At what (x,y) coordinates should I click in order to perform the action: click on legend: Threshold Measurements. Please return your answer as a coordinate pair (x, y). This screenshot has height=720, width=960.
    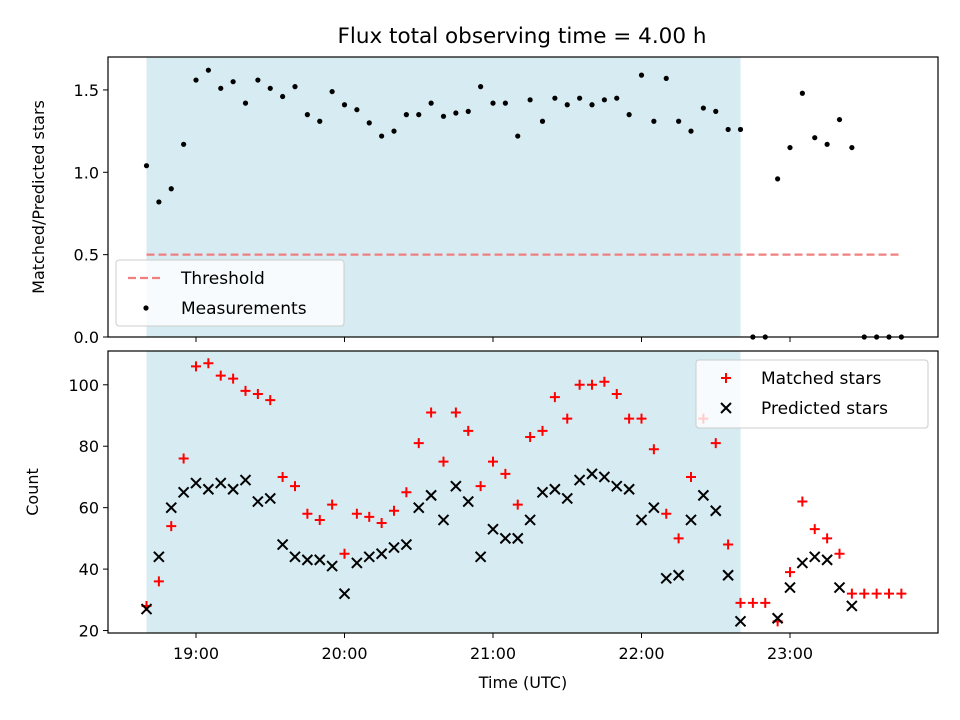
    Looking at the image, I should click on (230, 293).